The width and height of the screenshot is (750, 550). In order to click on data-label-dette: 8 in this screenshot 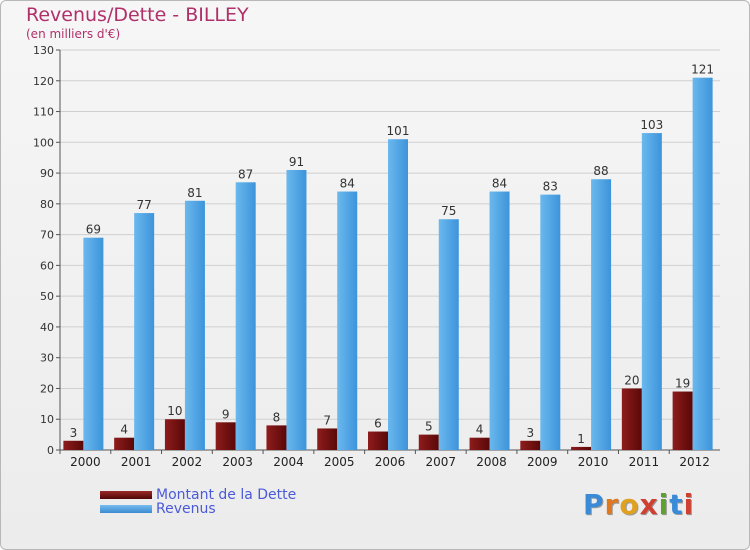, I will do `click(277, 417)`.